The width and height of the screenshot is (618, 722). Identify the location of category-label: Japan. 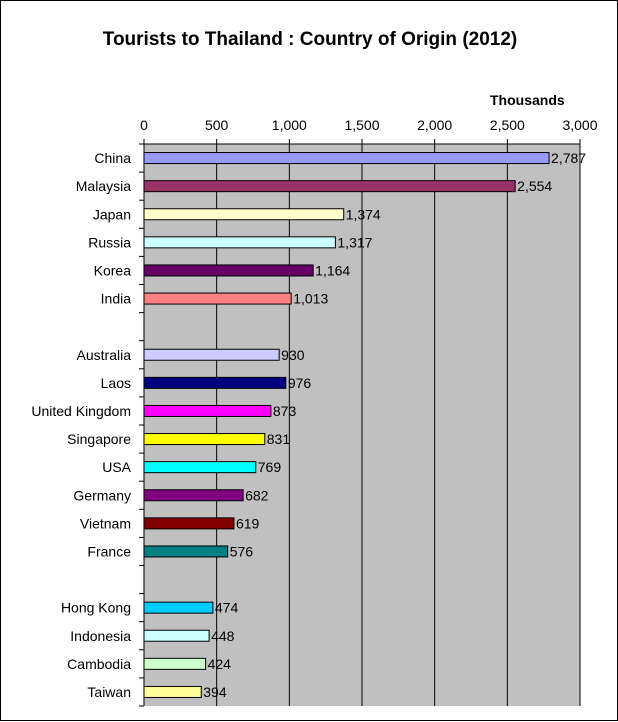
(112, 214).